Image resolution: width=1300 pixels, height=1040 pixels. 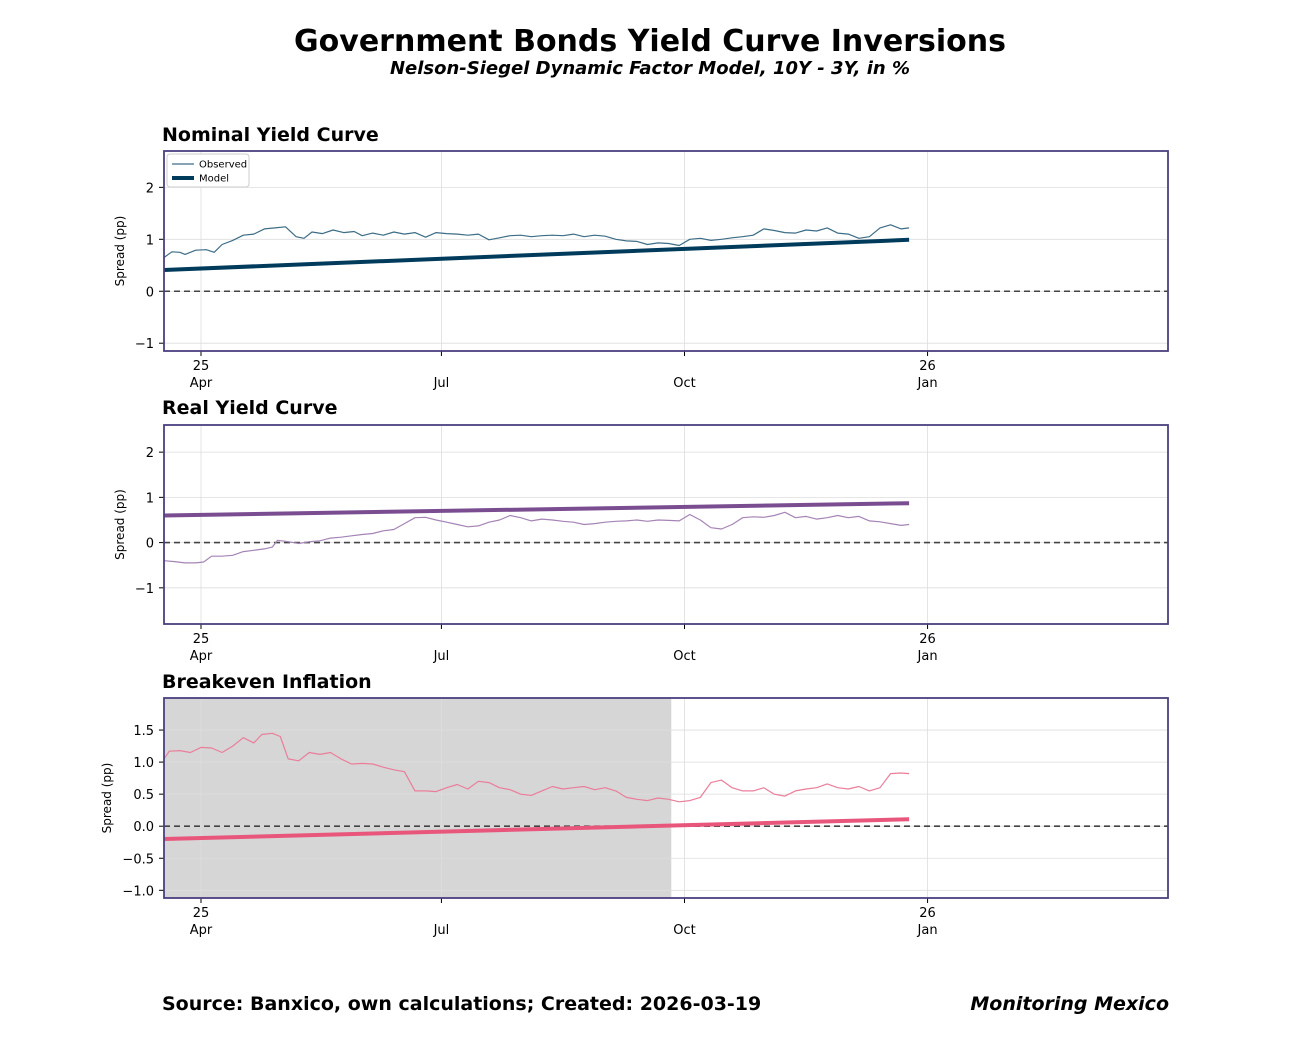 What do you see at coordinates (250, 408) in the screenshot?
I see `panel-title-real: Real Yield Curve` at bounding box center [250, 408].